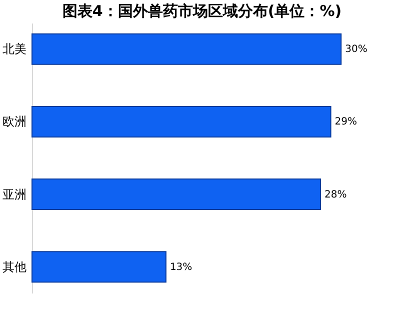  Describe the element at coordinates (14, 194) in the screenshot. I see `y-tick-label: 亚洲` at that location.